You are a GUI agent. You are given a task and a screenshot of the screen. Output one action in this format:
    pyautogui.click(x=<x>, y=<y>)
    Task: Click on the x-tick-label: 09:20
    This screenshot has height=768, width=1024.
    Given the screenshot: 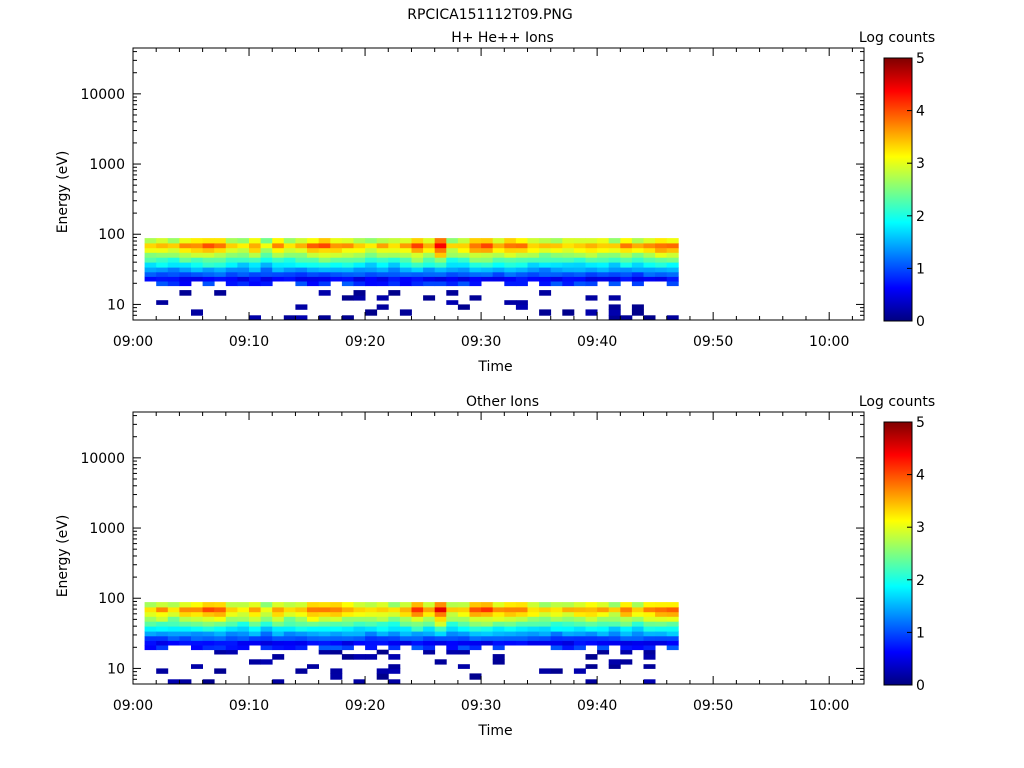 What is the action you would take?
    pyautogui.click(x=365, y=342)
    